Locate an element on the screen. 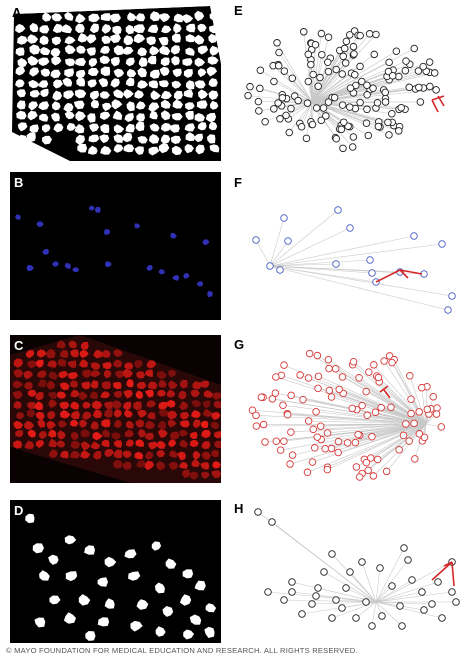  panel-label-c: C is located at coordinates (19, 345).